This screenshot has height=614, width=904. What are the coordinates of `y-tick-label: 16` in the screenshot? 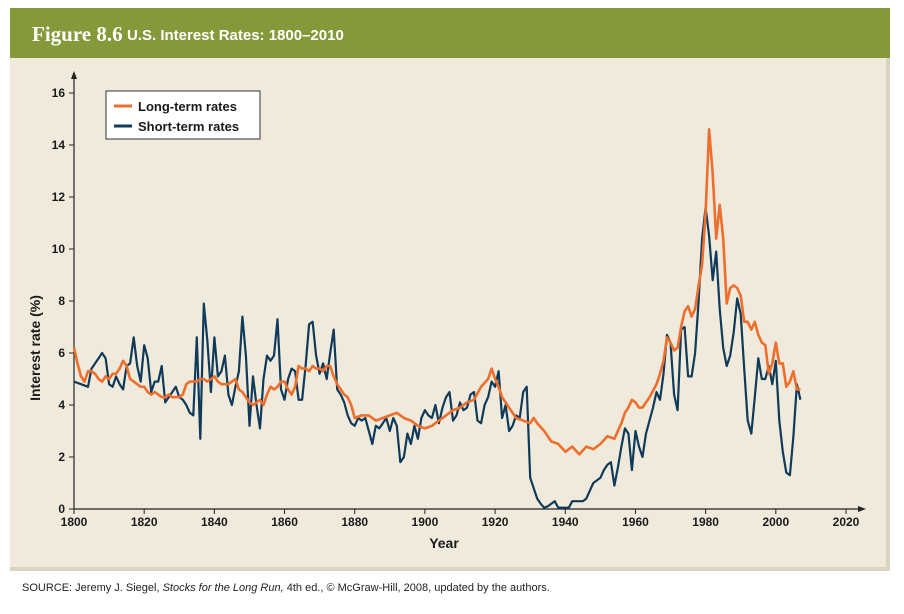 It's located at (59, 93).